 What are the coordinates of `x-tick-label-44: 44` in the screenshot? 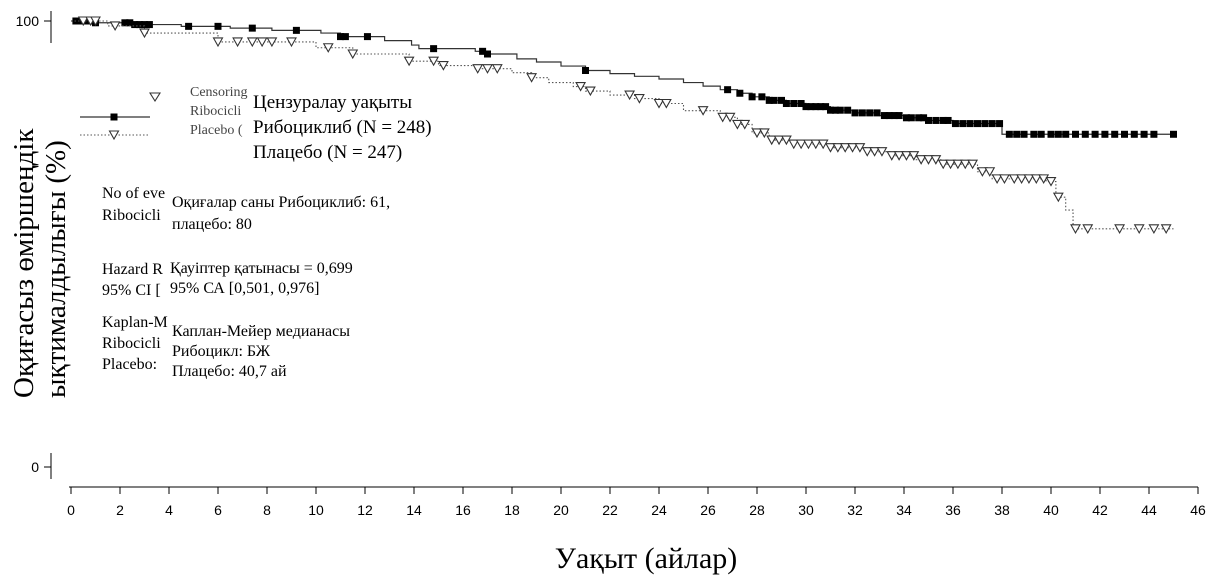 It's located at (1149, 510).